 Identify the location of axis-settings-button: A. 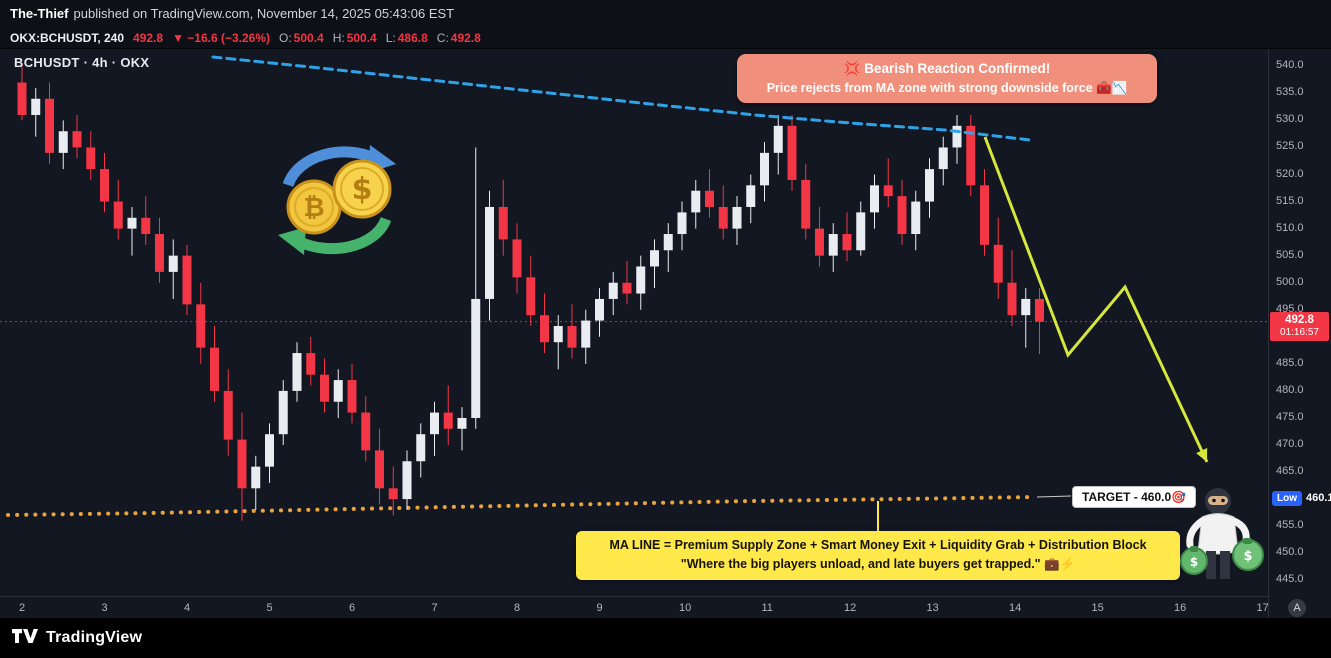
(1297, 608).